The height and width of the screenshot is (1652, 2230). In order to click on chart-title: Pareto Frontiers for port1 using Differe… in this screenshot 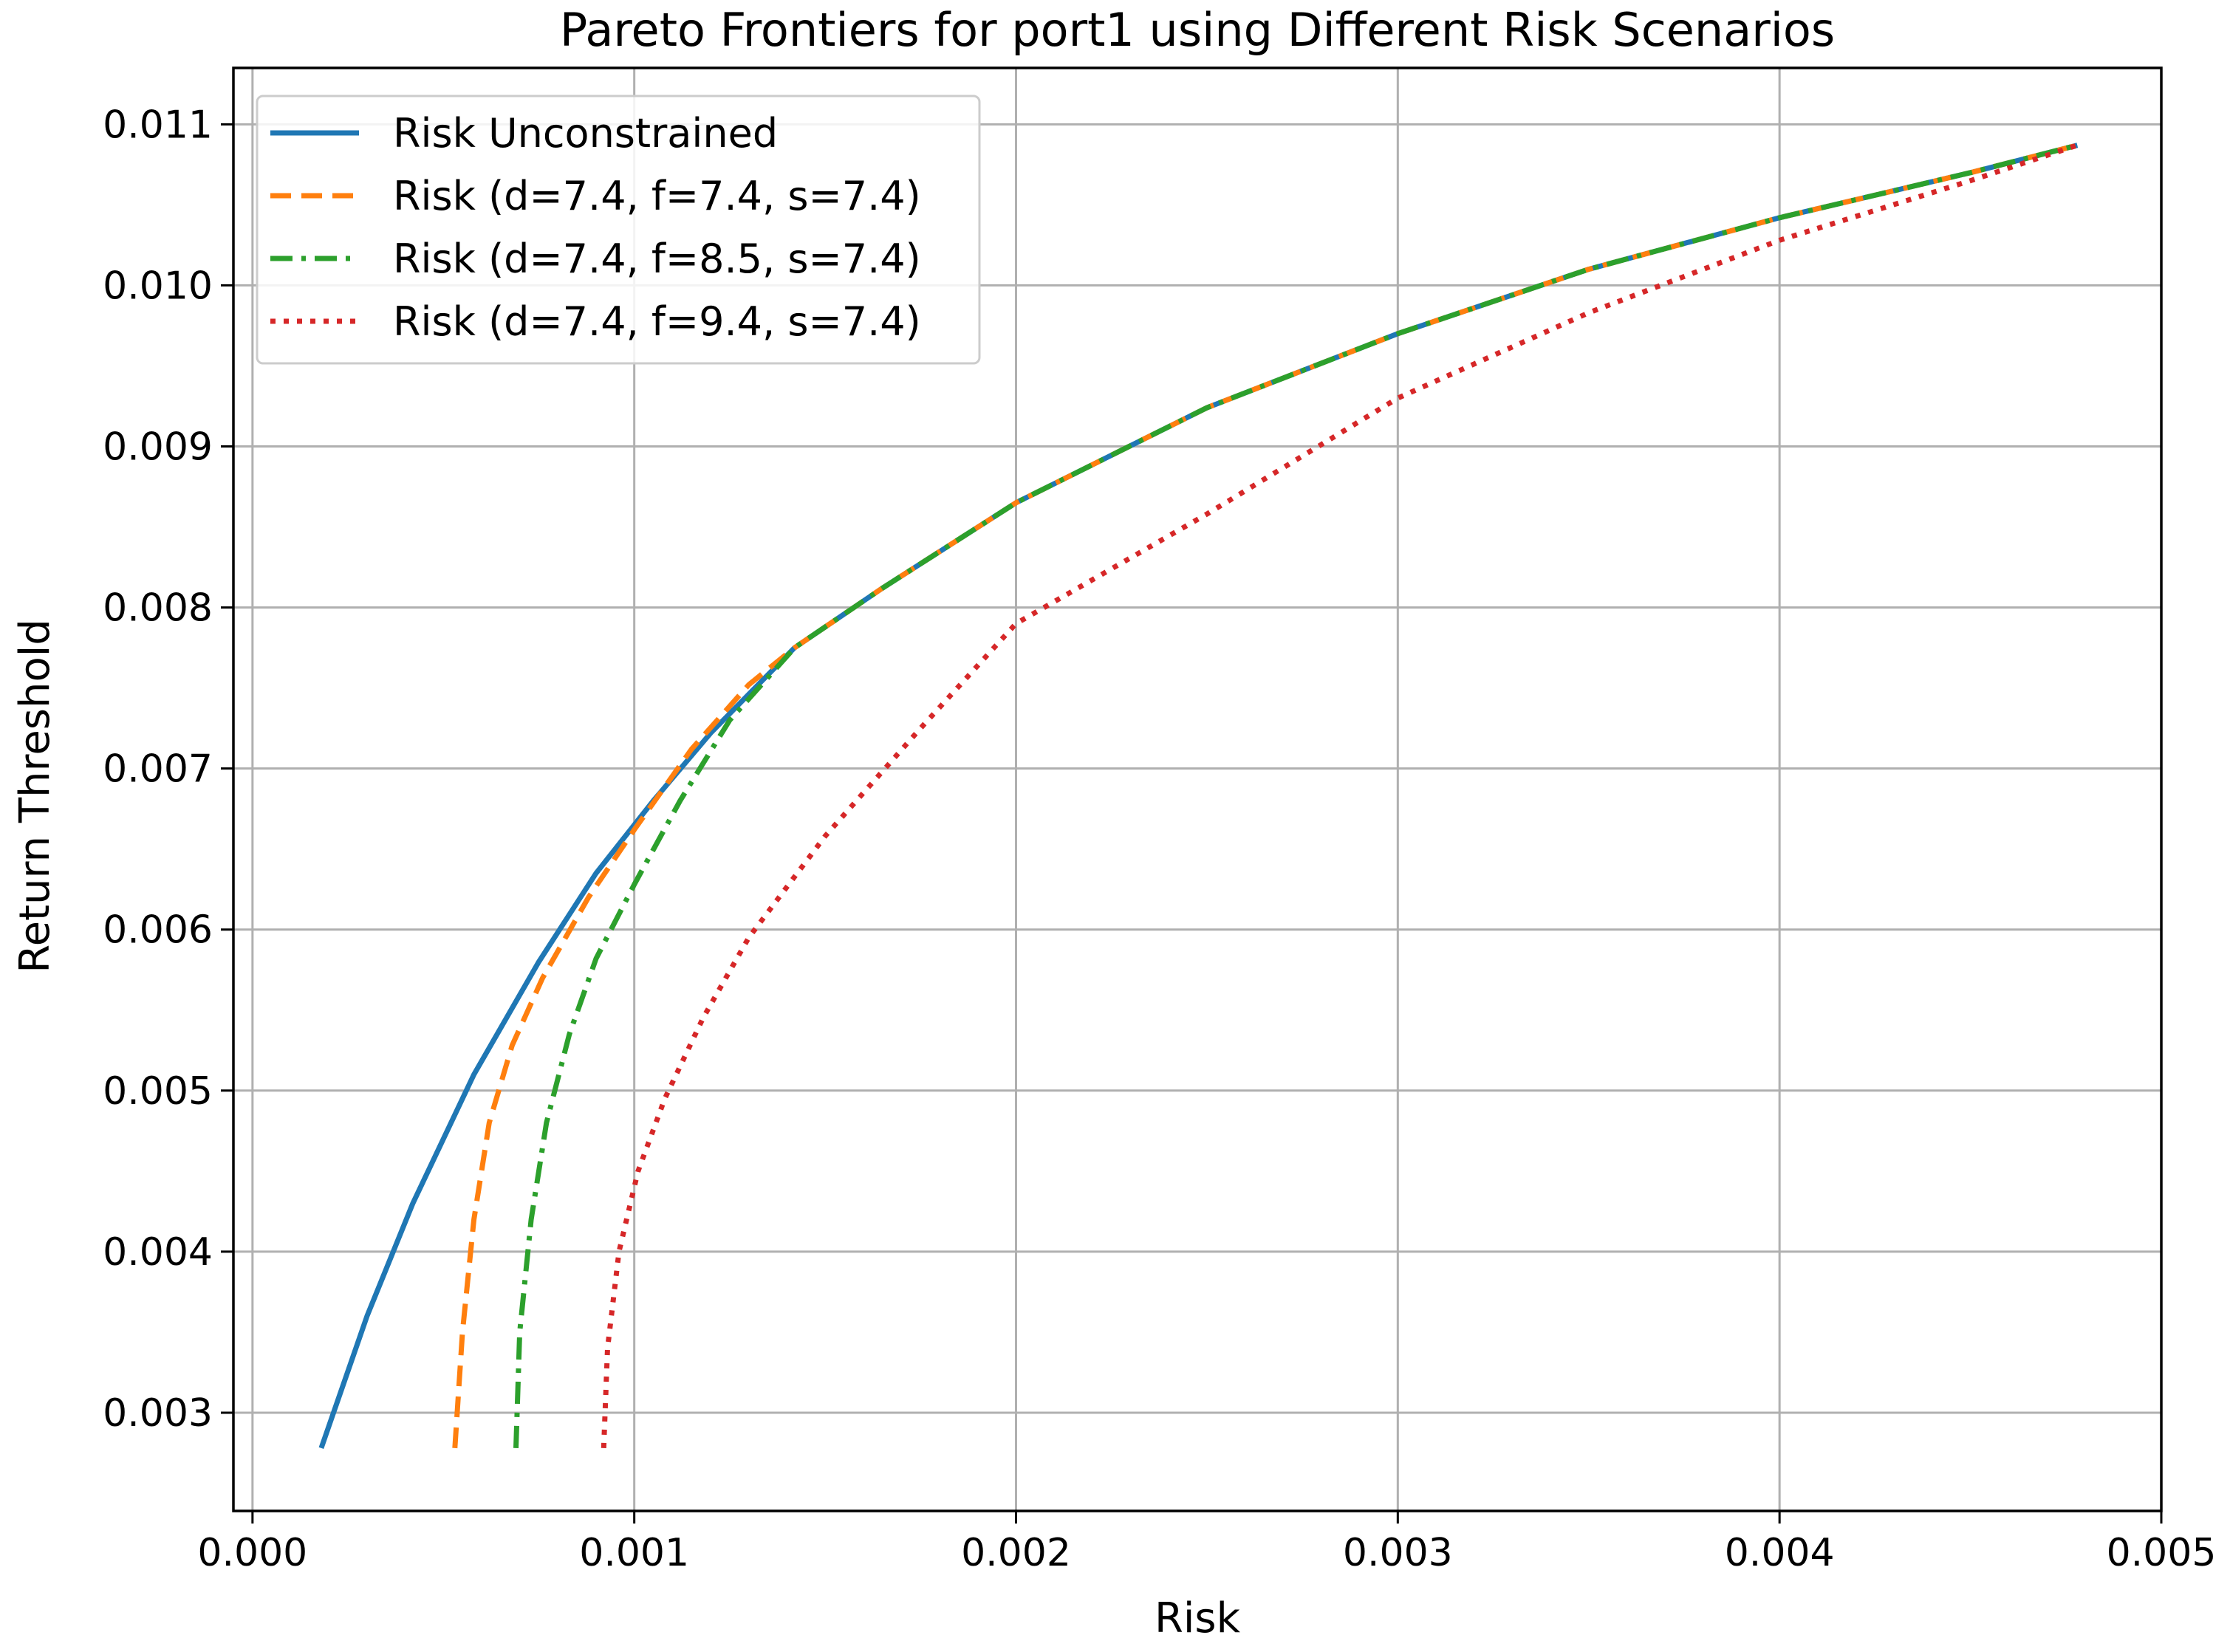, I will do `click(1197, 30)`.